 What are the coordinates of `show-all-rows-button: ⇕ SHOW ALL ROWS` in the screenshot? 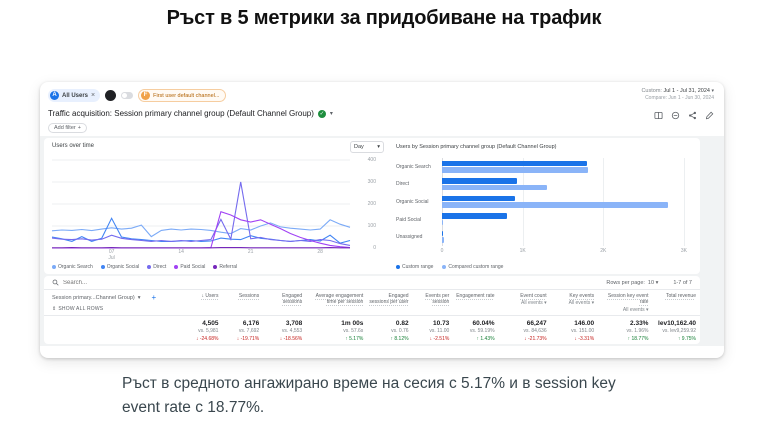 It's located at (116, 309).